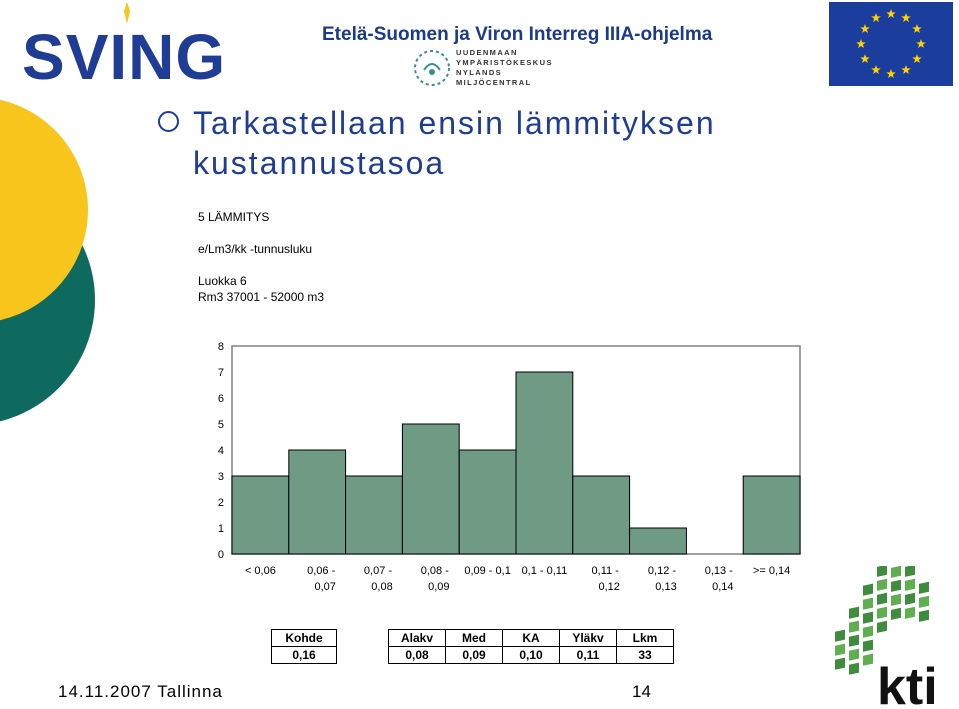 Image resolution: width=959 pixels, height=709 pixels. What do you see at coordinates (771, 571) in the screenshot?
I see `x-tick-label: >= 0,14` at bounding box center [771, 571].